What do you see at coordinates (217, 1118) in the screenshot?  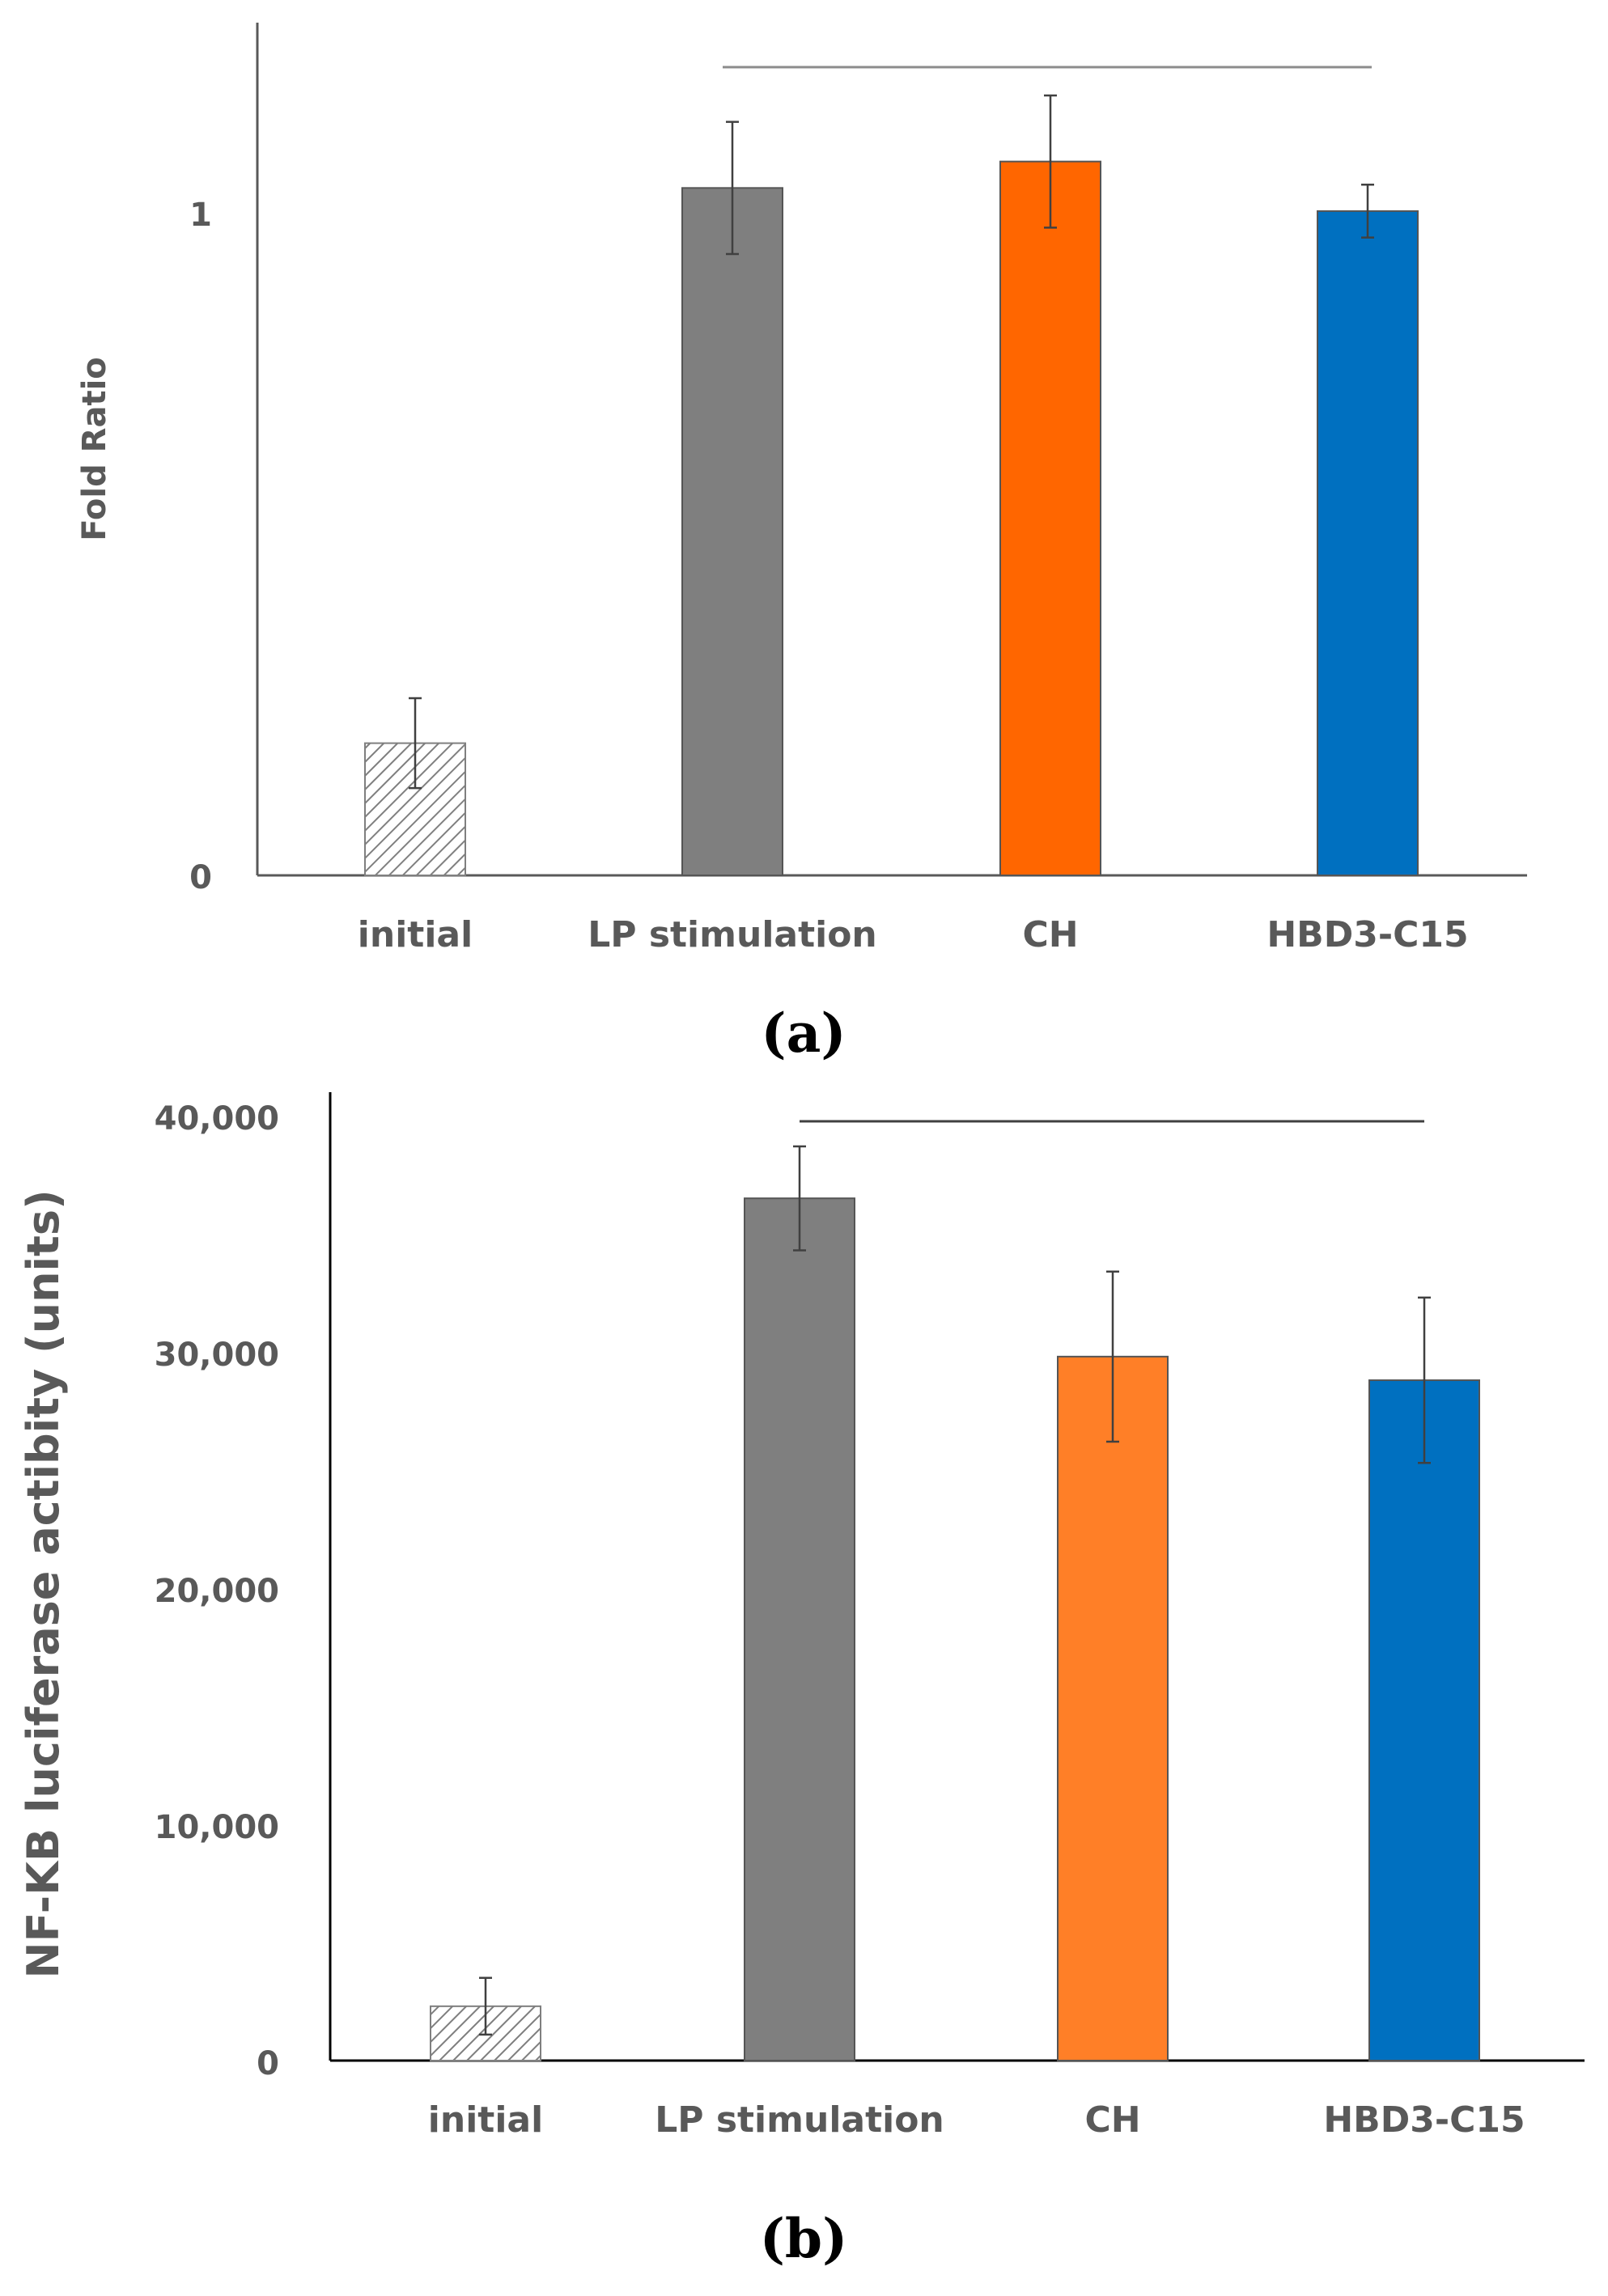 I see `chart-b-ytick-40000: 40,000` at bounding box center [217, 1118].